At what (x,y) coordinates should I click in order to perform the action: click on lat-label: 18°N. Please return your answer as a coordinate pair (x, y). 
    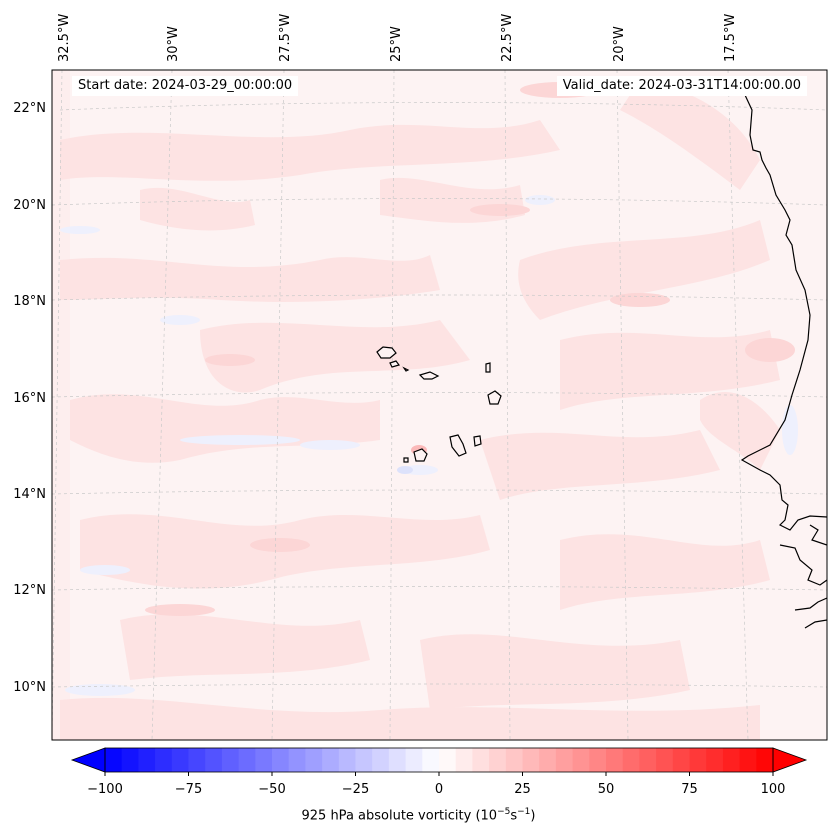
    Looking at the image, I should click on (29, 301).